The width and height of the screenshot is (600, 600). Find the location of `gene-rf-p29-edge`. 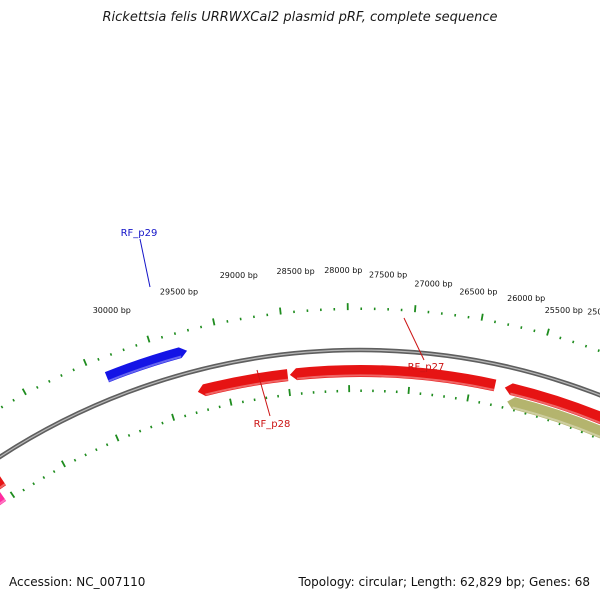

gene-rf-p29-edge is located at coordinates (145, 368).